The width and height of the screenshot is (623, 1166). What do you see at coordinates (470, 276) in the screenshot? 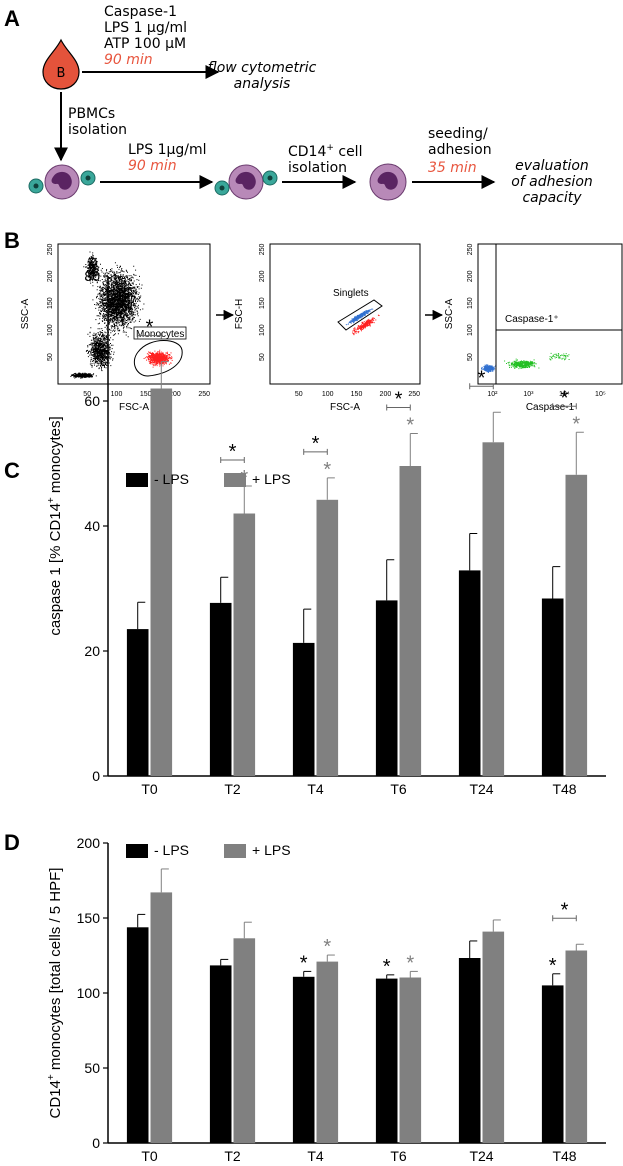
I see `plot3-ytick-label: 200` at bounding box center [470, 276].